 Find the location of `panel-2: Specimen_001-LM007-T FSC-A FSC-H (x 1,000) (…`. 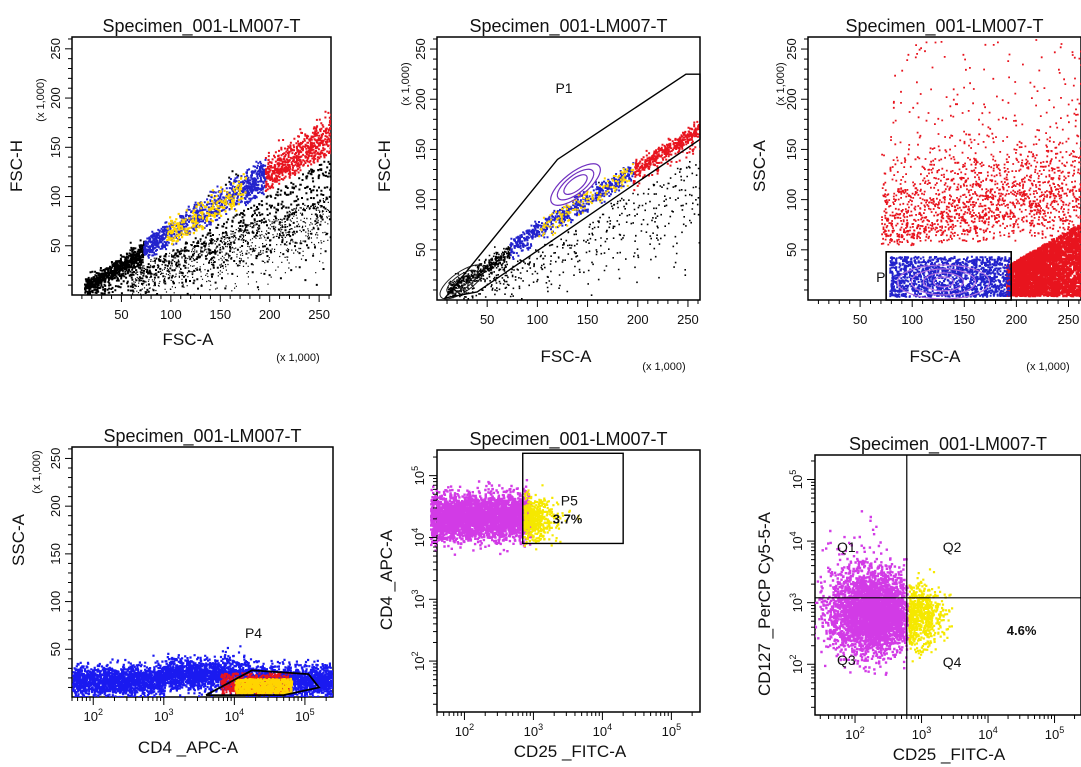

panel-2: Specimen_001-LM007-T FSC-A FSC-H (x 1,000) (… is located at coordinates (539, 194).